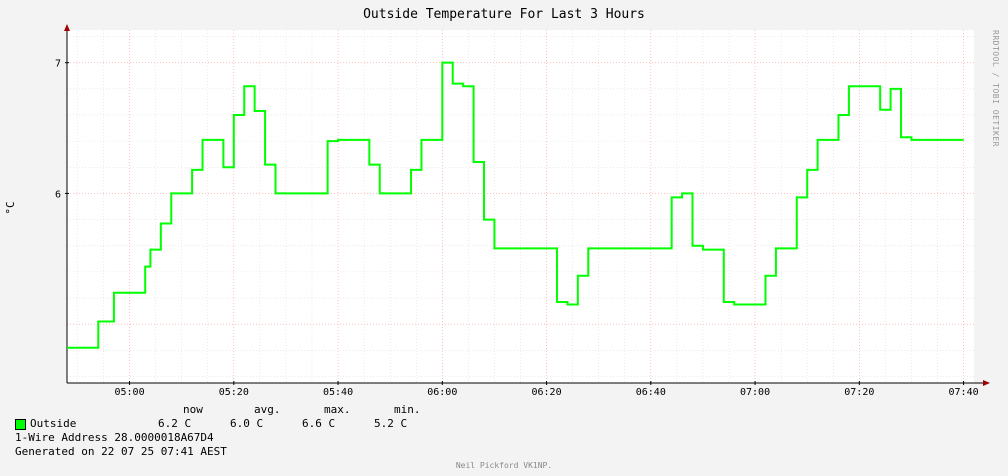 This screenshot has width=1008, height=476. Describe the element at coordinates (53, 423) in the screenshot. I see `legend-name: Outside` at that location.